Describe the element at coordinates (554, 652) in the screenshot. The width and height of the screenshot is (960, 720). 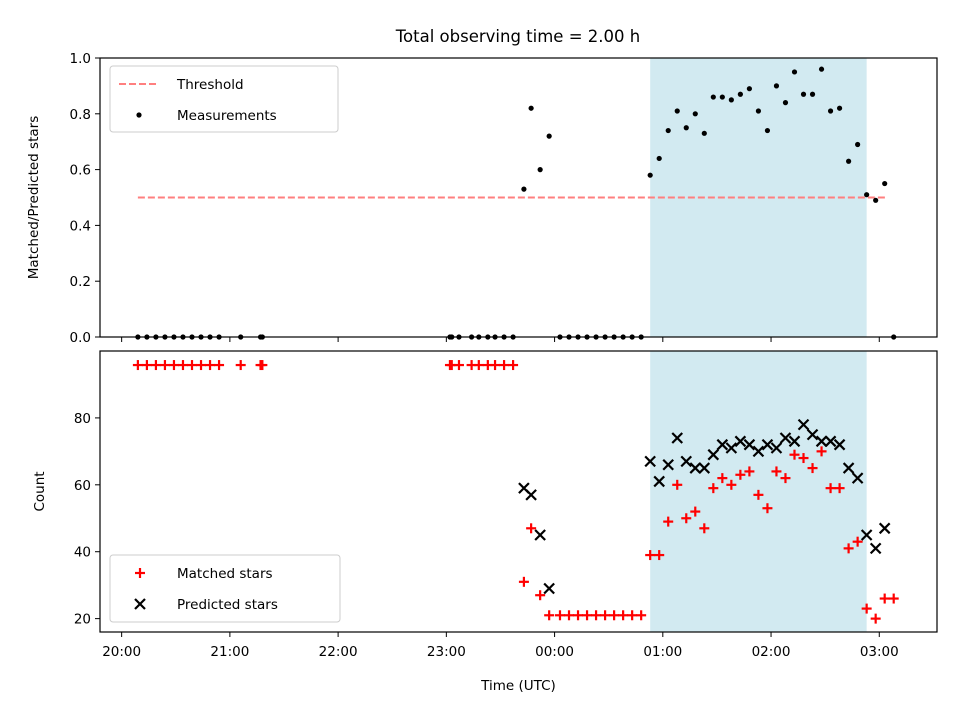
I see `x-tick-label: 00:00` at that location.